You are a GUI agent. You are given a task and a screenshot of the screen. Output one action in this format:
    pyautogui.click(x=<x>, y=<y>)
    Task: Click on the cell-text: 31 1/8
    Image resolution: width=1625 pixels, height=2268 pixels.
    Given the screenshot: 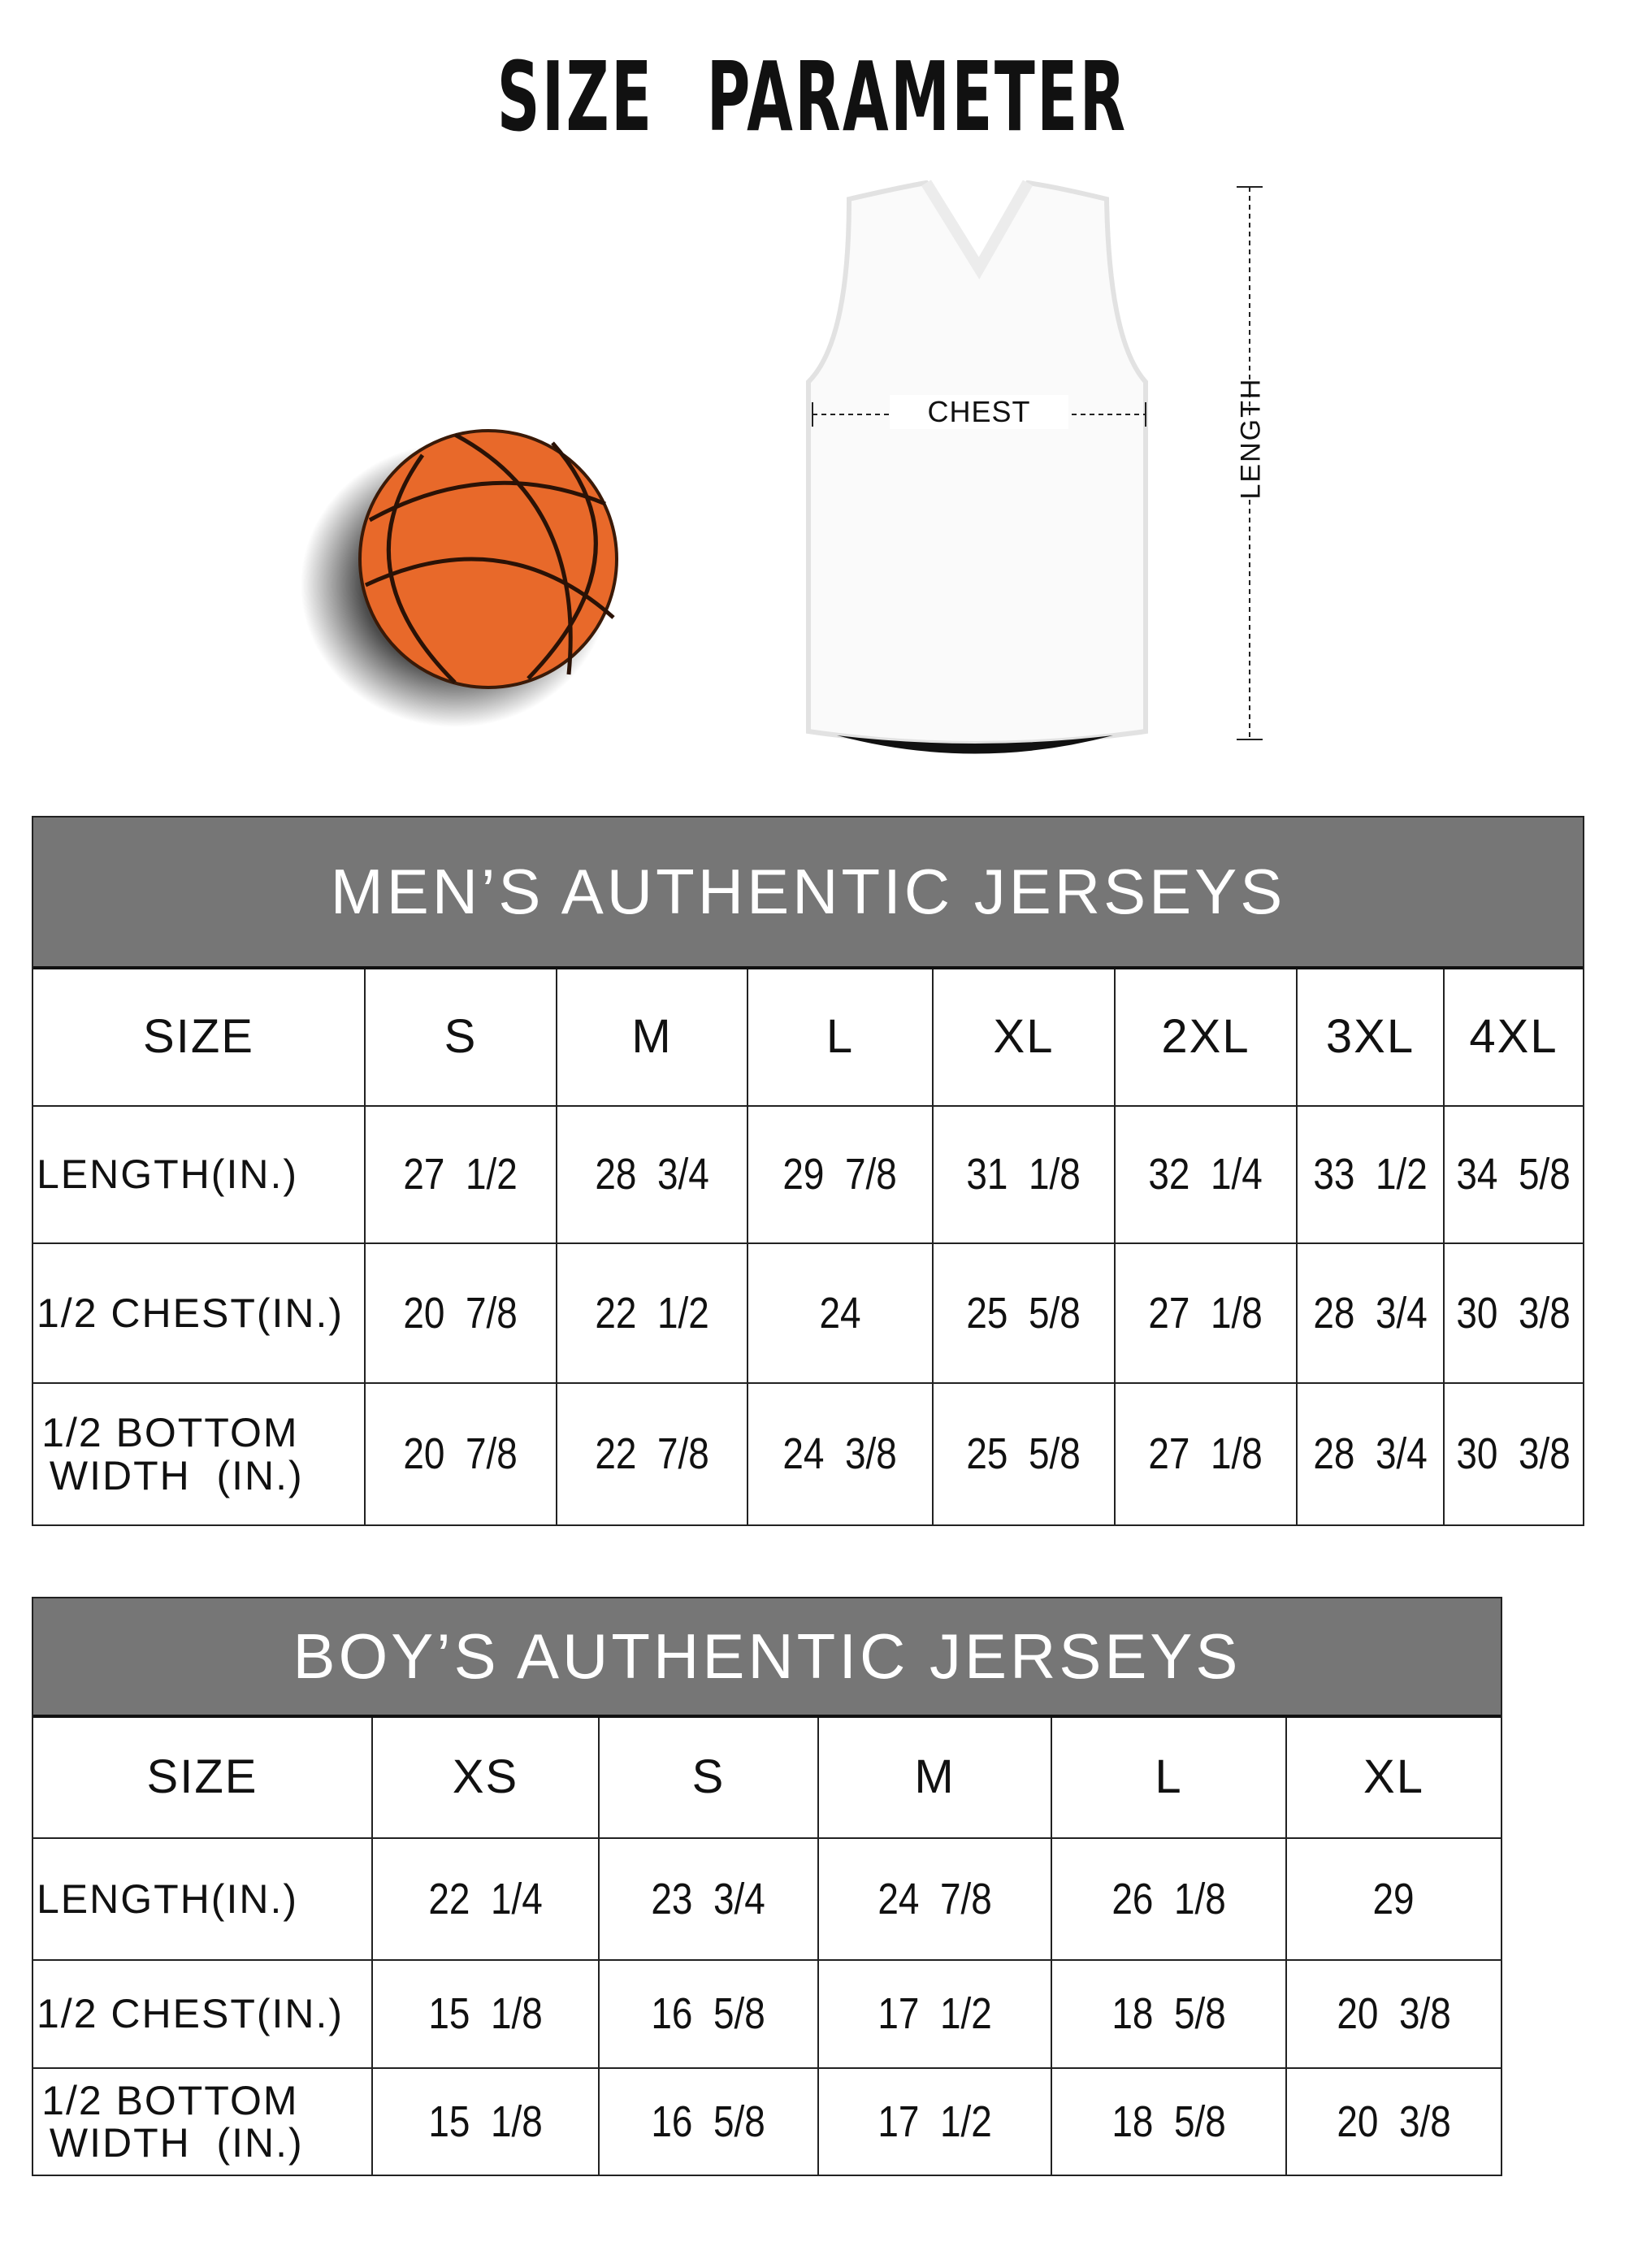 What is the action you would take?
    pyautogui.click(x=1024, y=1174)
    